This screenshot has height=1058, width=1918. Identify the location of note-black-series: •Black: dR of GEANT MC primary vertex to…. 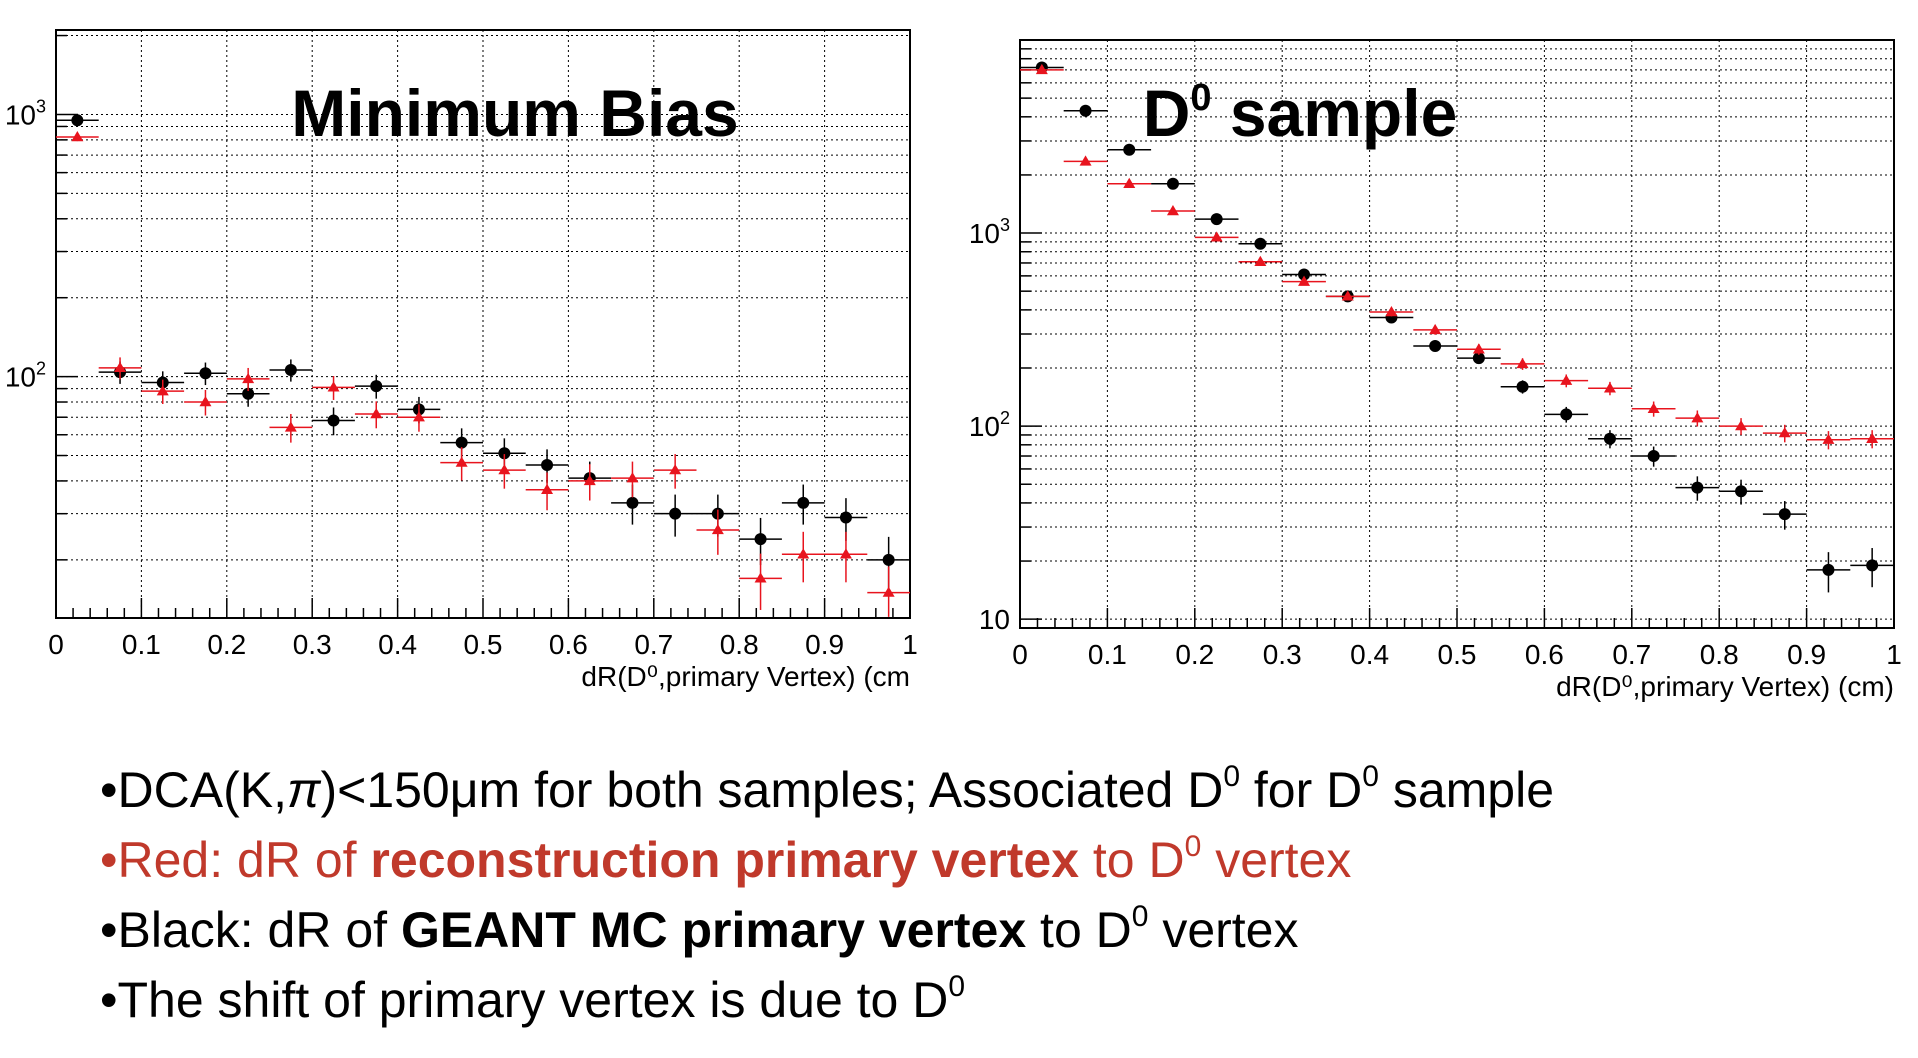
(699, 929).